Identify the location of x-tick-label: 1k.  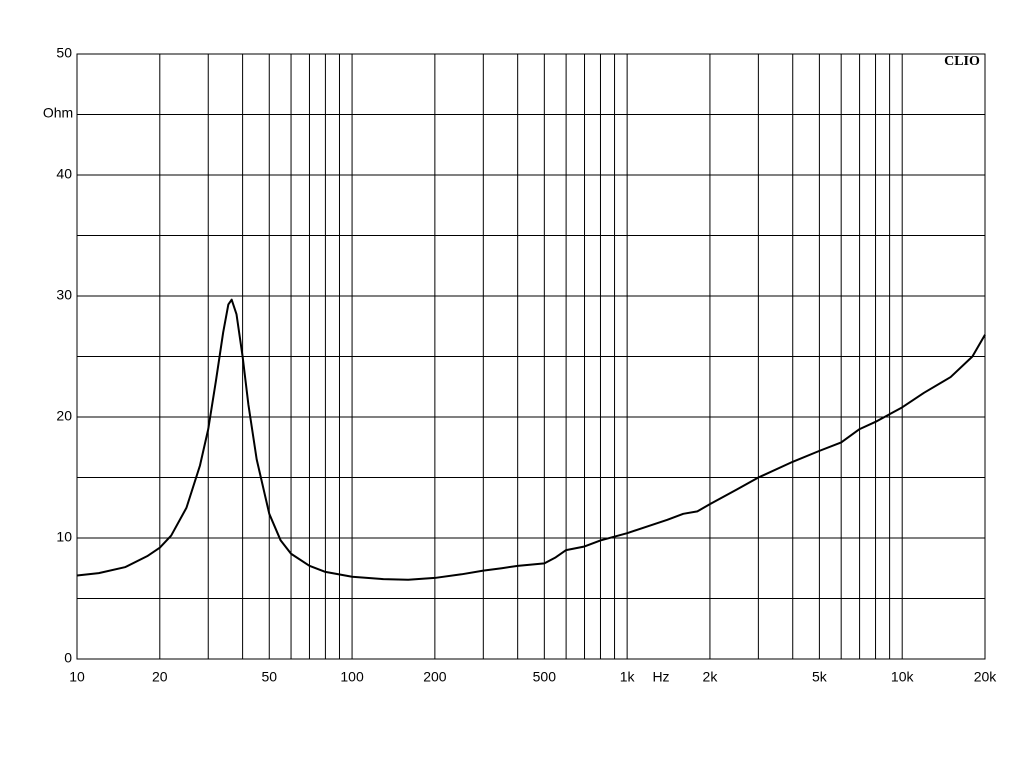
(628, 677).